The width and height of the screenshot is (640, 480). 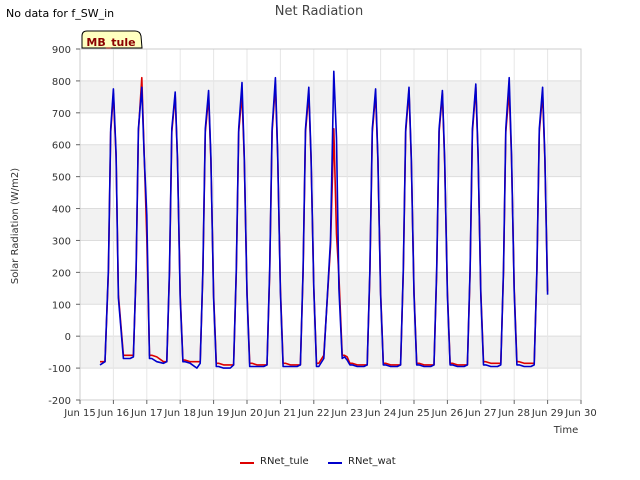 I want to click on y-tick-label: 500, so click(x=61, y=178).